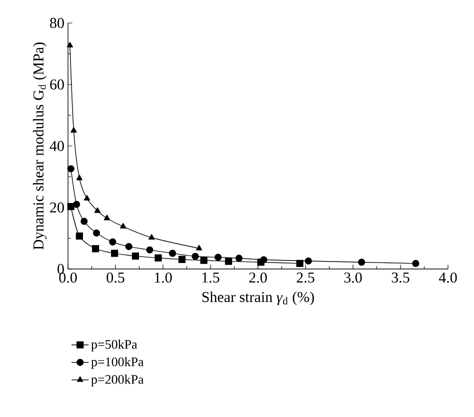 The image size is (474, 417). What do you see at coordinates (117, 380) in the screenshot?
I see `legend-label: p=200kPa` at bounding box center [117, 380].